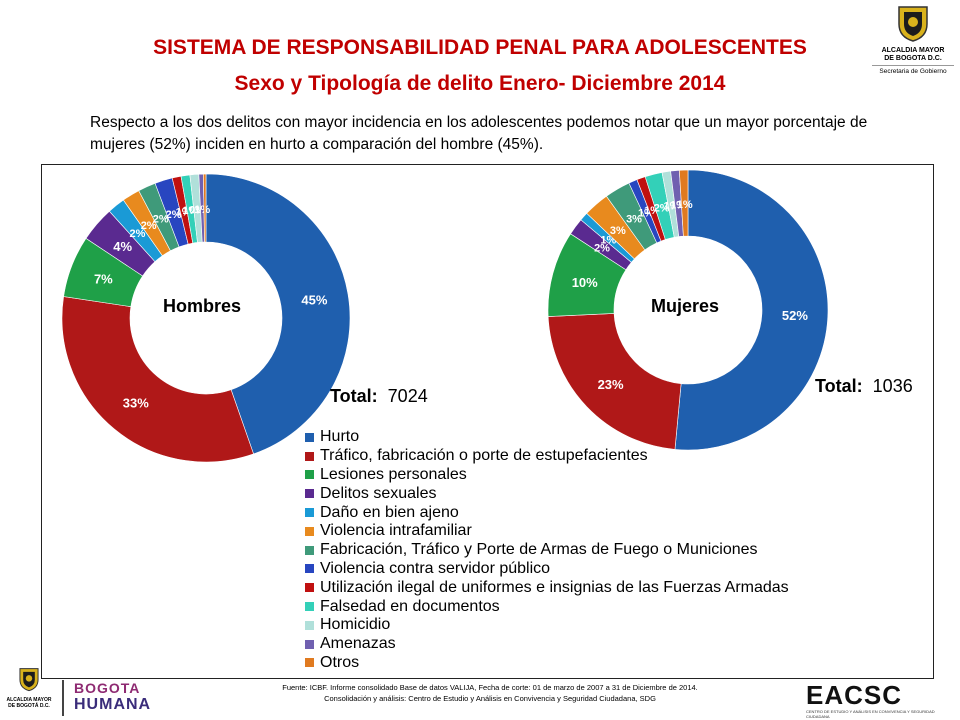 This screenshot has height=720, width=960. What do you see at coordinates (435, 568) in the screenshot?
I see `legend-label: Violencia contra servidor público` at bounding box center [435, 568].